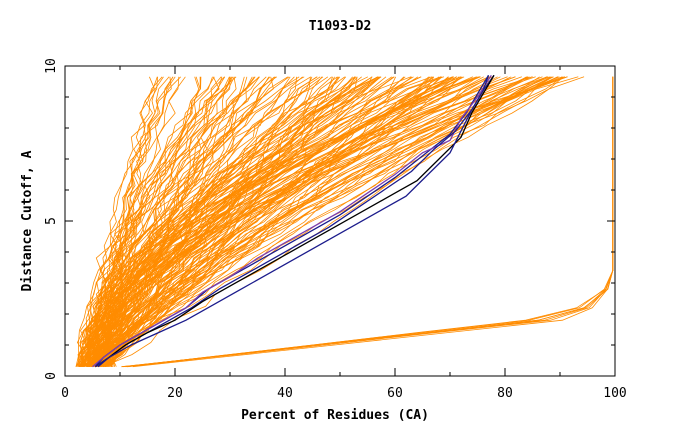 The height and width of the screenshot is (440, 680). Describe the element at coordinates (335, 415) in the screenshot. I see `x-axis-label: Percent of Residues (CA)` at that location.